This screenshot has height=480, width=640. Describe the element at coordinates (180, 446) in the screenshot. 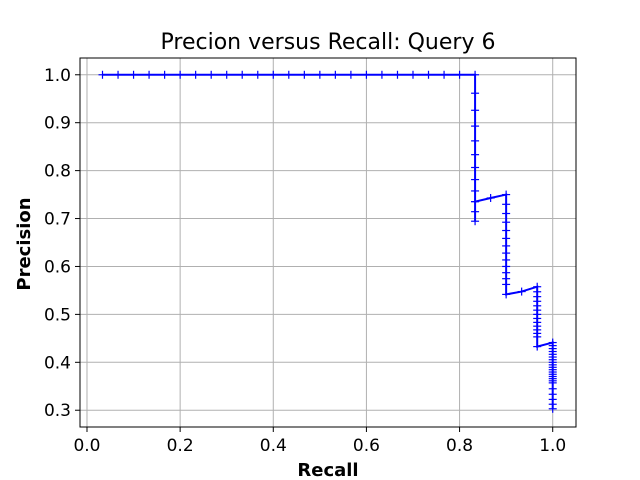

I see `x-tick-label: 0.2` at that location.